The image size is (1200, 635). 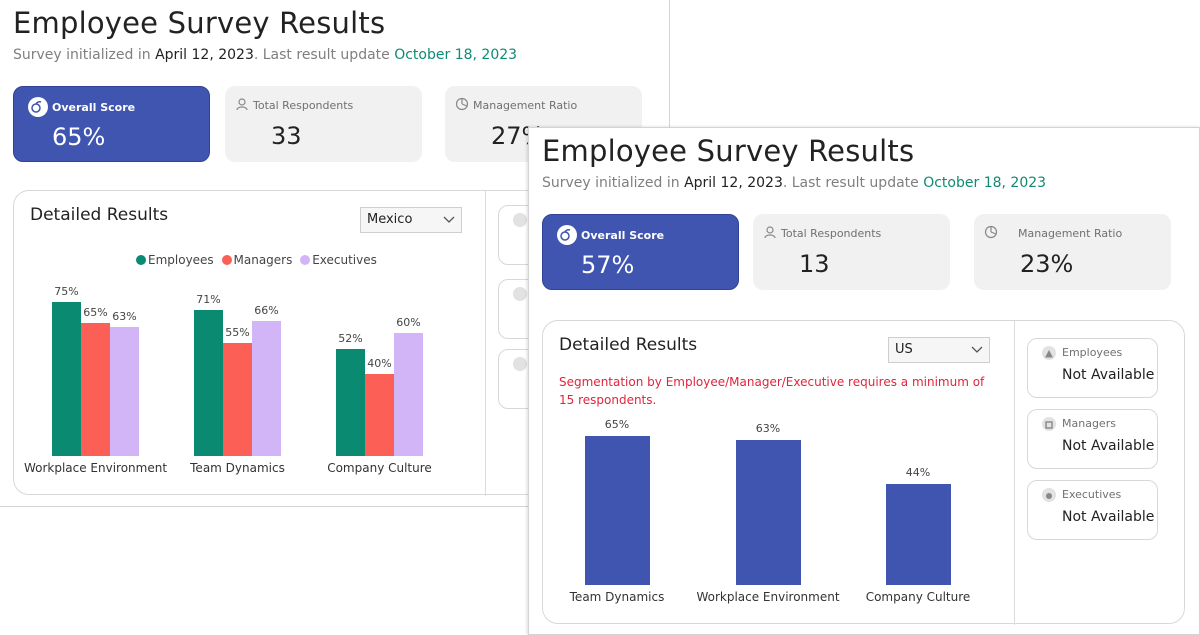 I want to click on legend-label: Employees, so click(x=181, y=260).